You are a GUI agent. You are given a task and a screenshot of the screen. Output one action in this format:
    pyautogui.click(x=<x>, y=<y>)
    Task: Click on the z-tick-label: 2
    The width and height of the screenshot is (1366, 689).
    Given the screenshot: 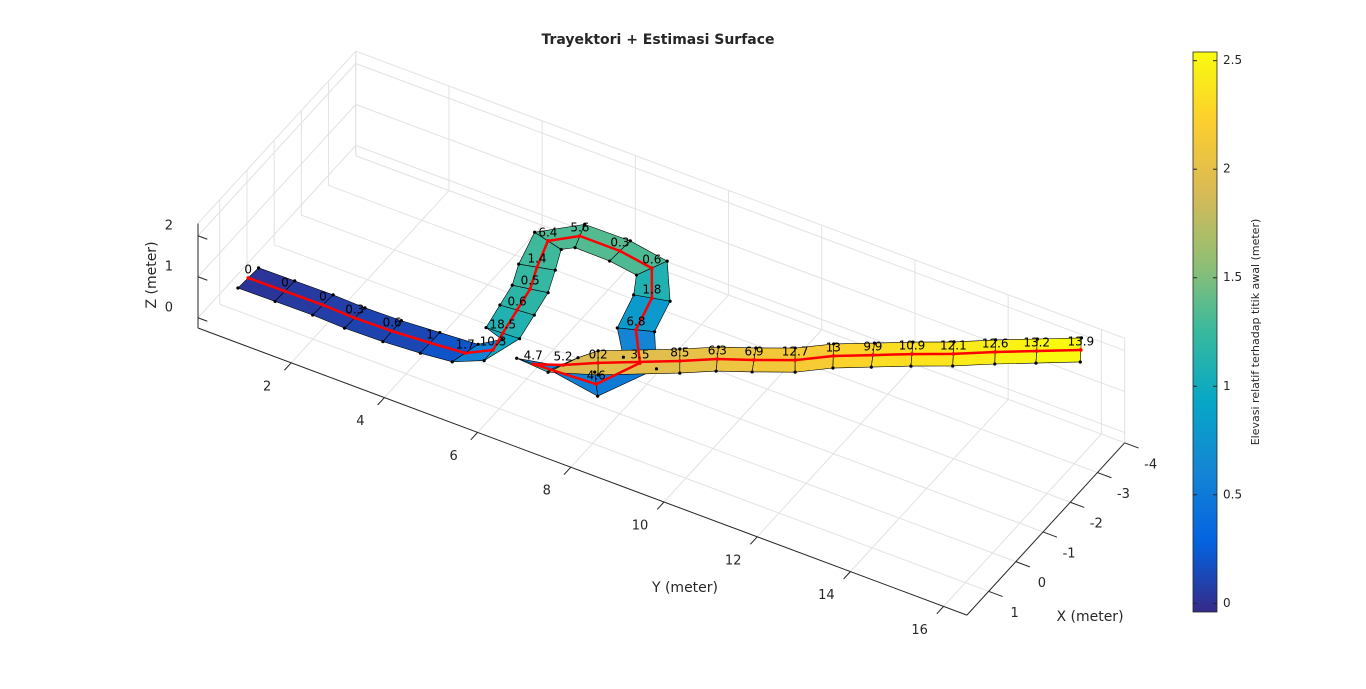 What is the action you would take?
    pyautogui.click(x=169, y=225)
    